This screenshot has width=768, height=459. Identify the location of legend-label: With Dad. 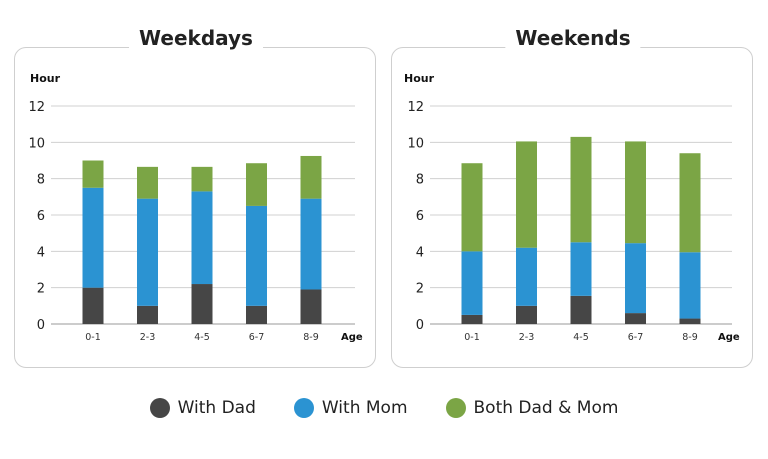
(216, 408).